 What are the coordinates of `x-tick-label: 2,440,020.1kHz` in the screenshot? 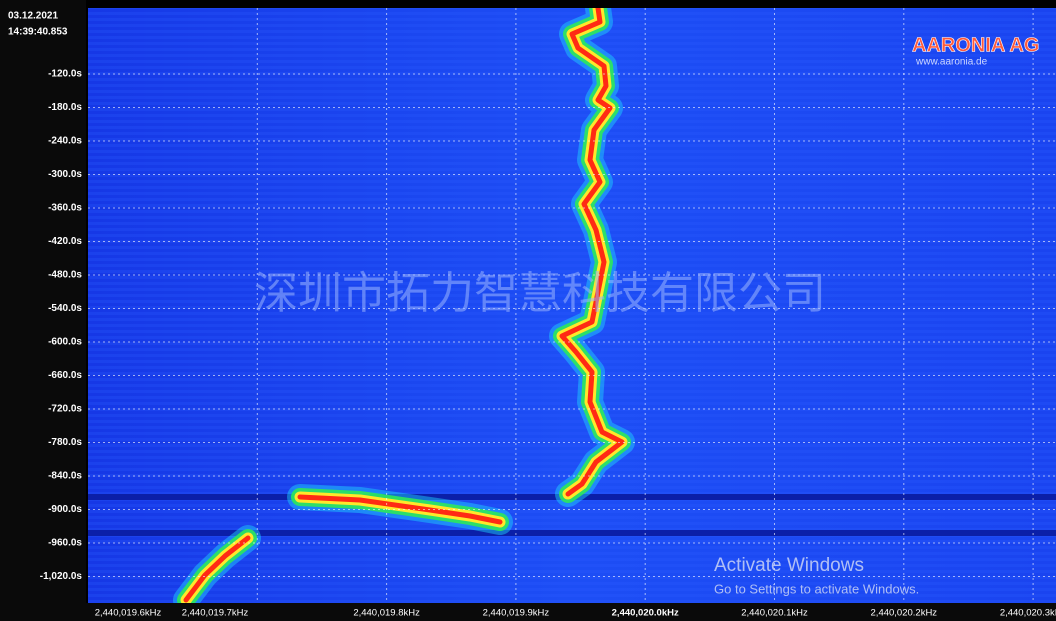 It's located at (774, 613).